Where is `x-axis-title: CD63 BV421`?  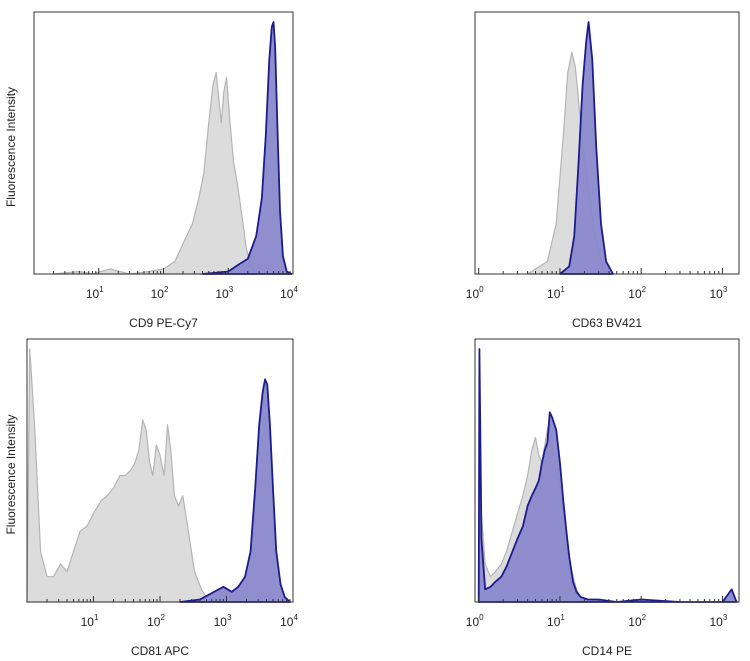
x-axis-title: CD63 BV421 is located at coordinates (607, 323).